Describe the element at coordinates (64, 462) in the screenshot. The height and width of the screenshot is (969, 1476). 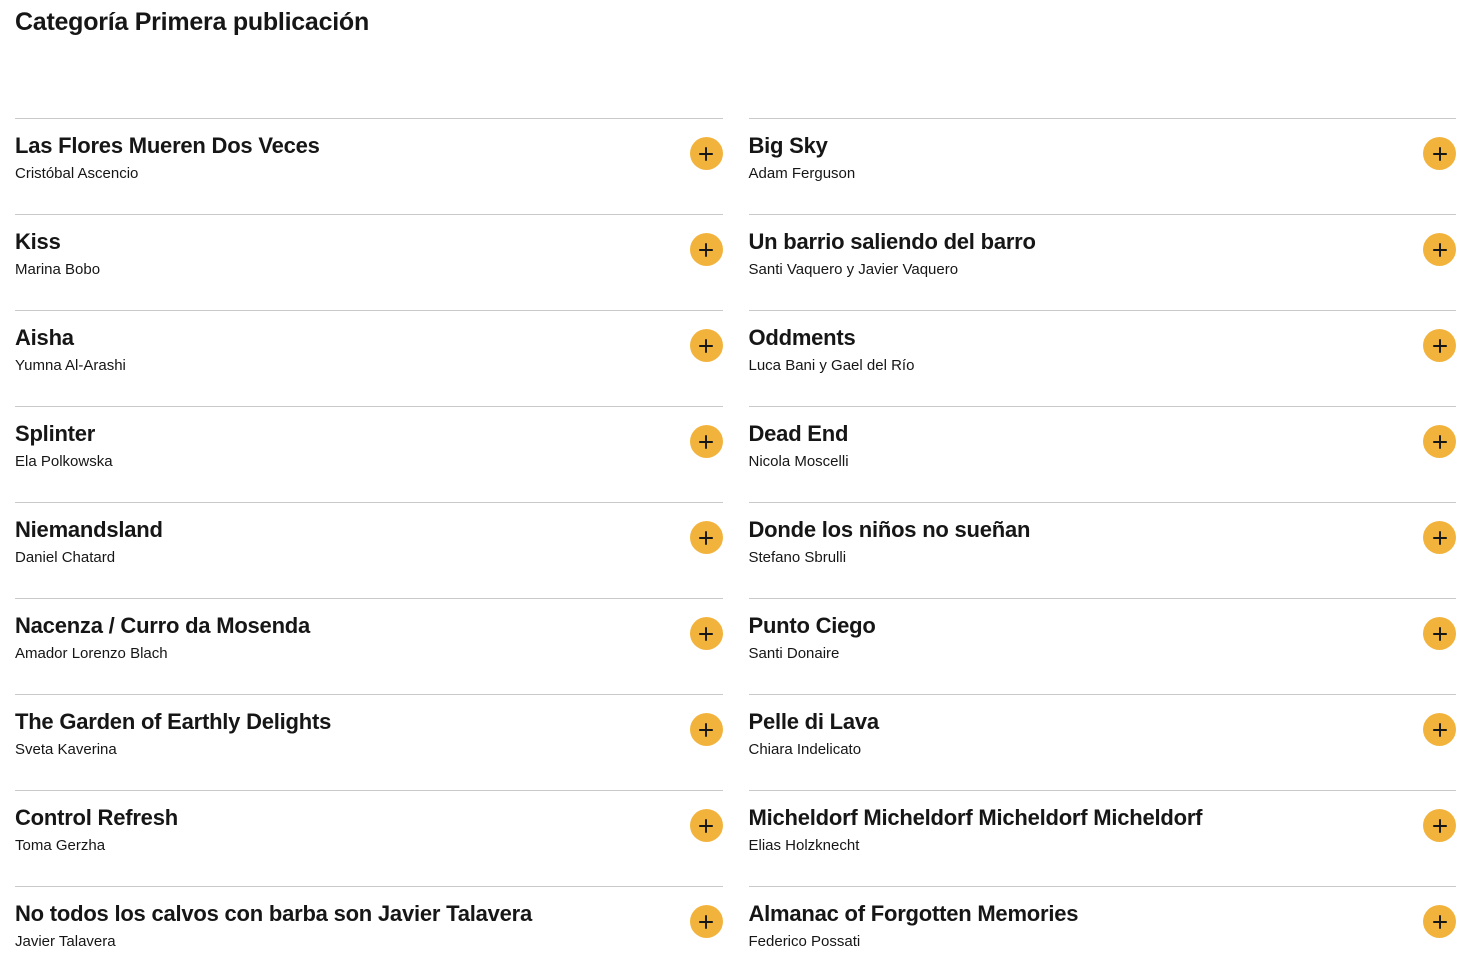
I see `item-author: Ela Polkowska` at that location.